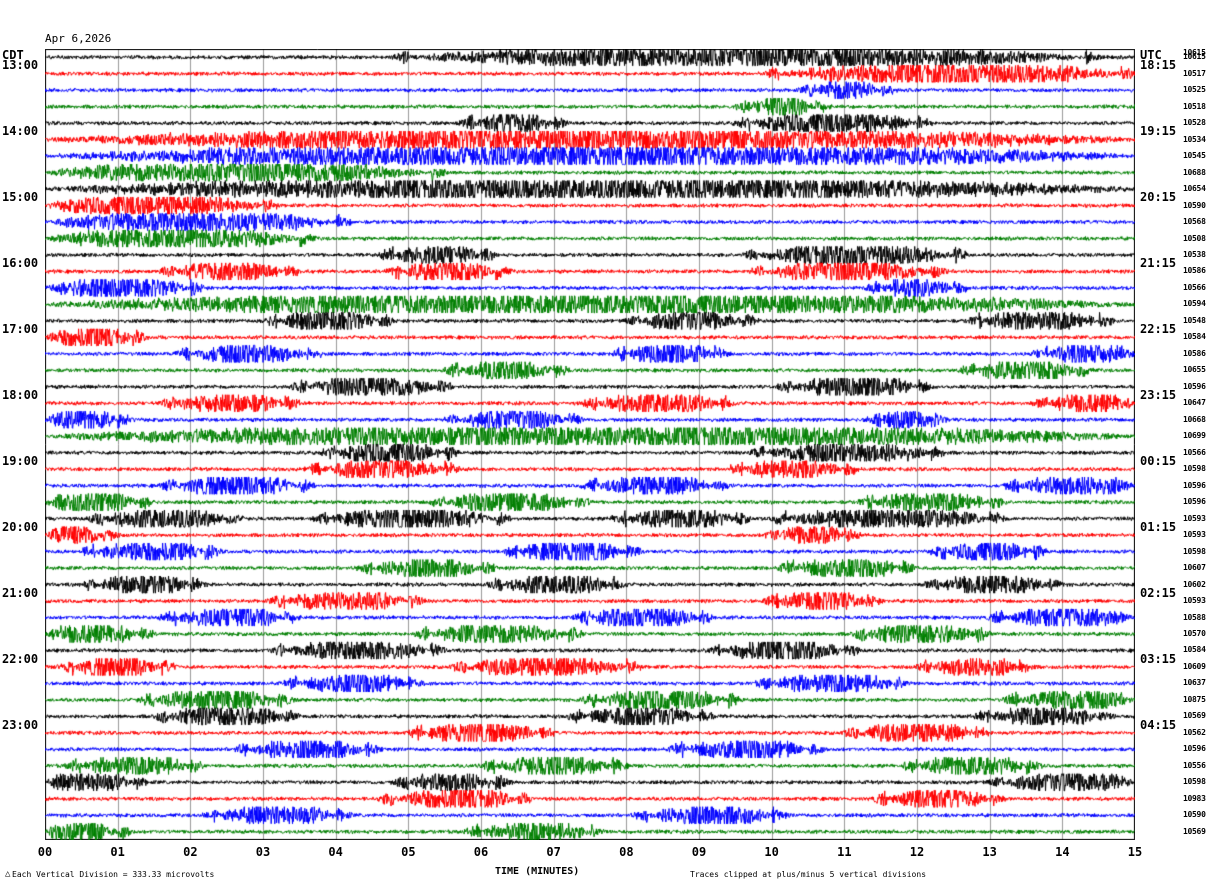 The height and width of the screenshot is (886, 1210). Describe the element at coordinates (117, 852) in the screenshot. I see `x-tick-label: 01` at that location.